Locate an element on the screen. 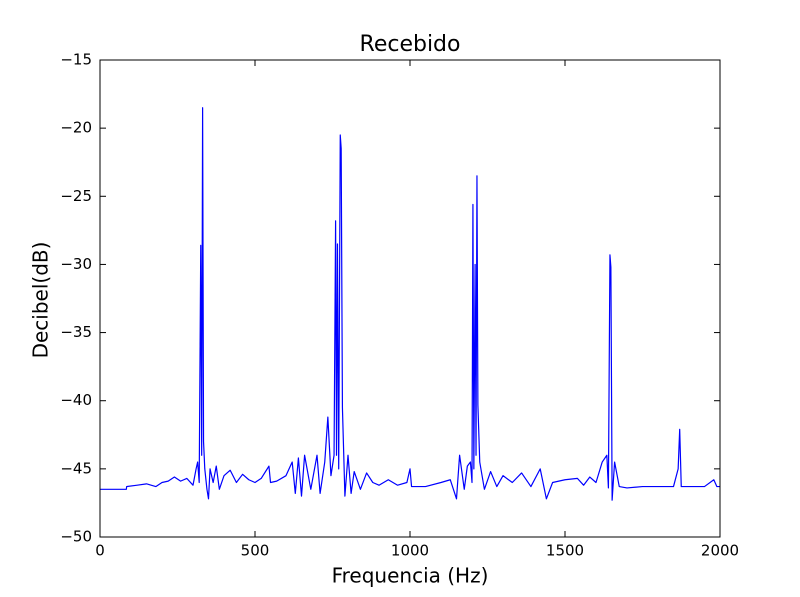 This screenshot has width=800, height=597. x-tick-label: 0 is located at coordinates (100, 551).